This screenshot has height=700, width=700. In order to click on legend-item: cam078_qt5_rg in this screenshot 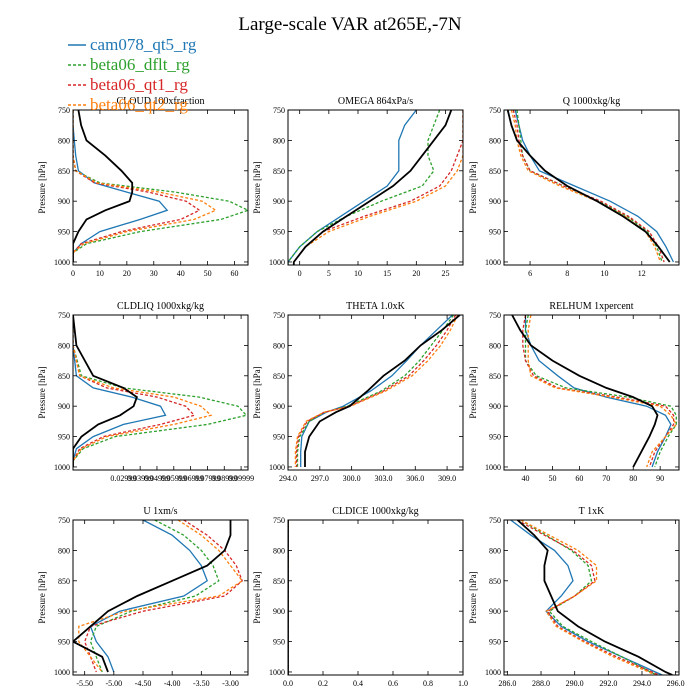, I will do `click(132, 44)`.